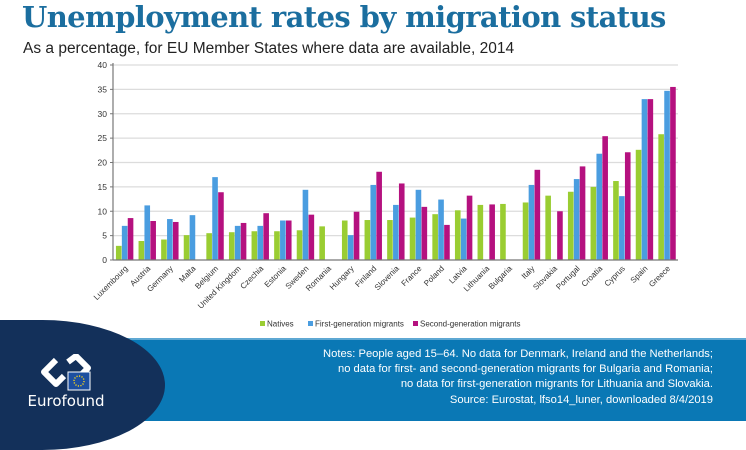  Describe the element at coordinates (344, 17) in the screenshot. I see `chart-title: Unemployment rates by migration status` at that location.